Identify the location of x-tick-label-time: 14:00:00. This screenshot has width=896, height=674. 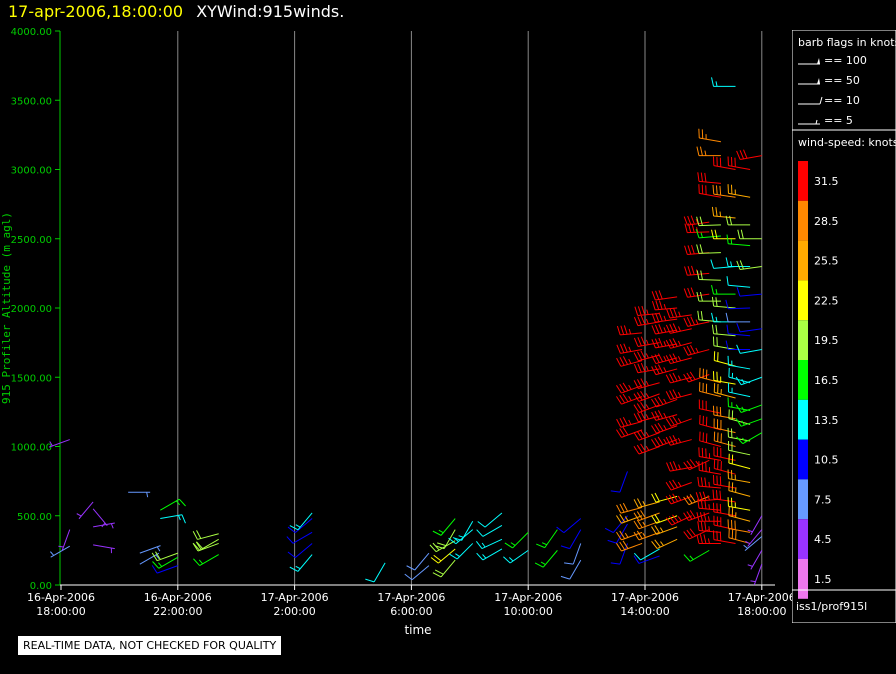
(644, 611).